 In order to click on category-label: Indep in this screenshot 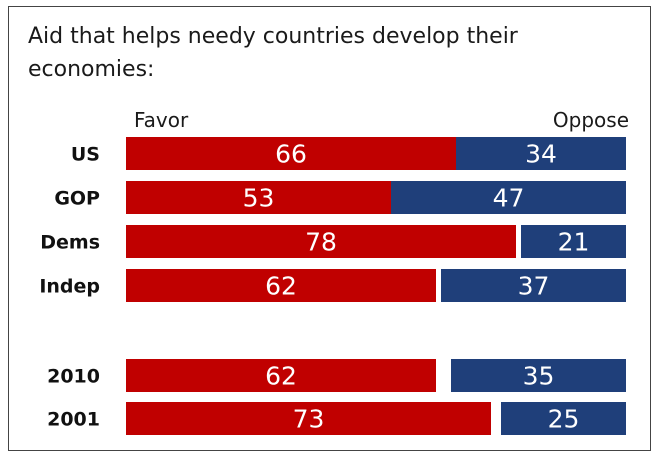, I will do `click(69, 287)`.